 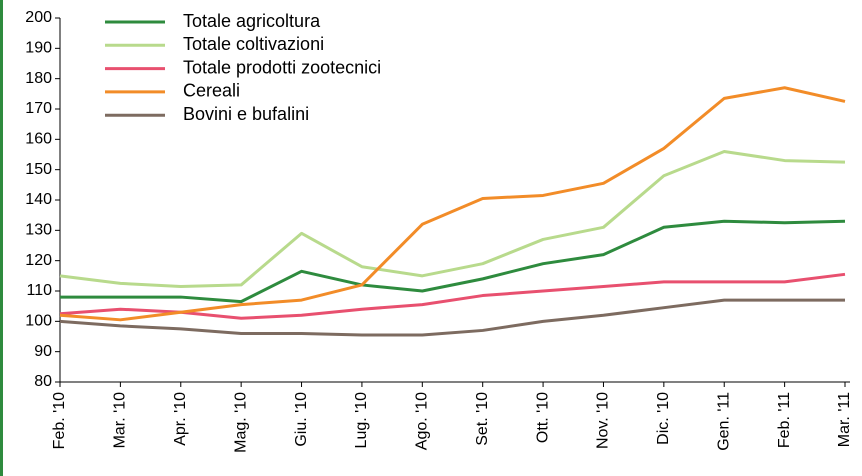 What do you see at coordinates (43, 351) in the screenshot?
I see `y-tick-label: 90` at bounding box center [43, 351].